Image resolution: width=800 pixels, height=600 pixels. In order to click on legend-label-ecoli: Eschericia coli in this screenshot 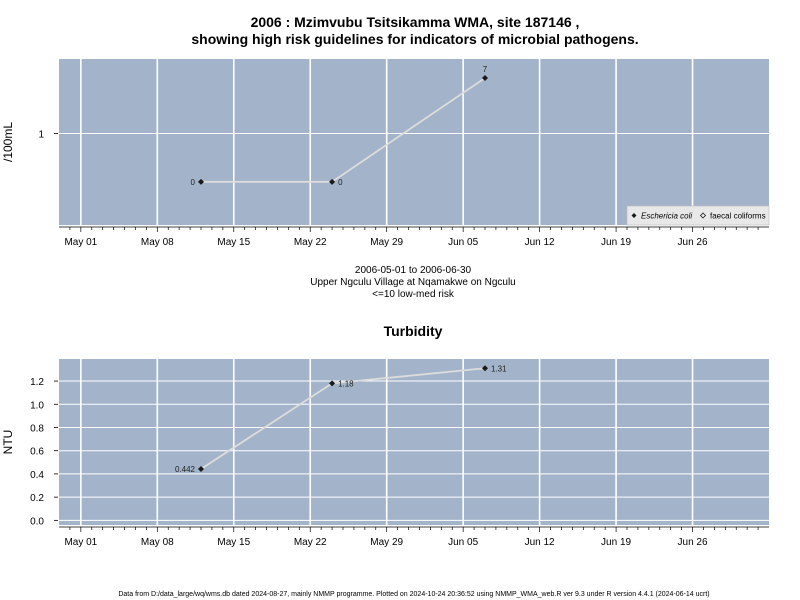, I will do `click(666, 216)`.